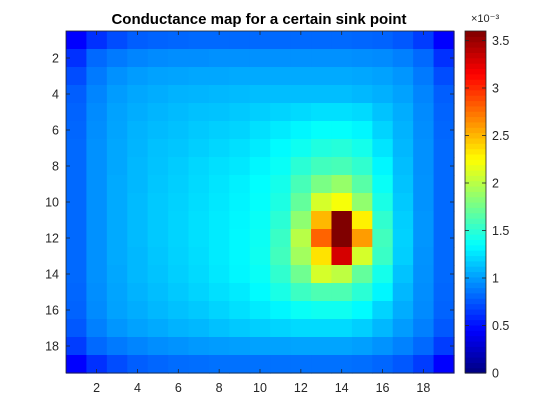 Image resolution: width=560 pixels, height=420 pixels. What do you see at coordinates (137, 388) in the screenshot?
I see `x-tick-label: 4` at bounding box center [137, 388].